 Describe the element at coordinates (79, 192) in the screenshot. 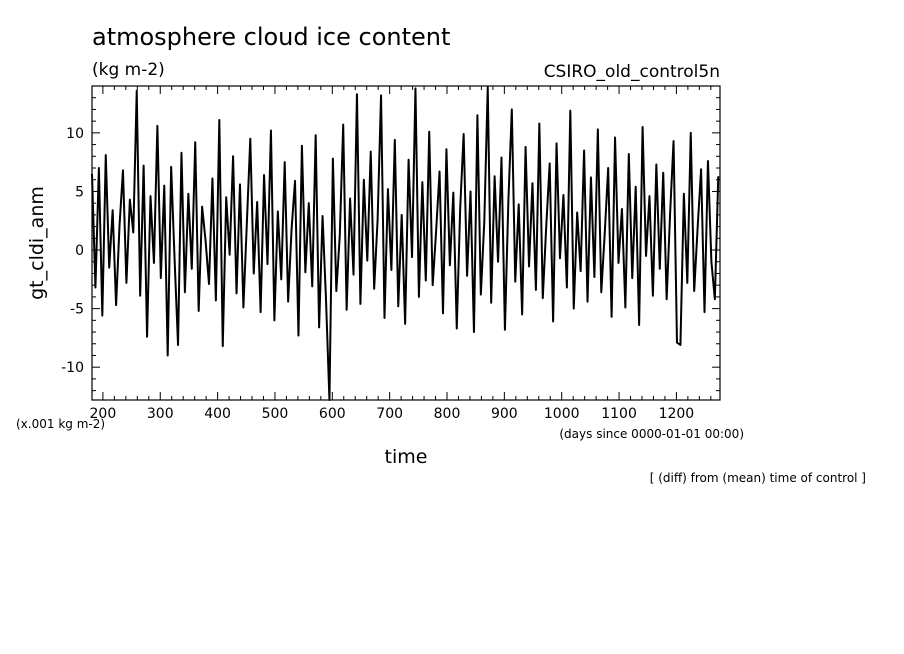

I see `y-tick-label: 5` at that location.